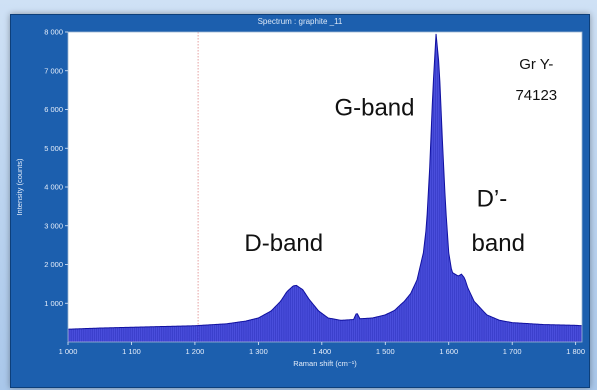 This screenshot has width=597, height=390. What do you see at coordinates (131, 351) in the screenshot?
I see `x-tick-label: 1 100` at bounding box center [131, 351].